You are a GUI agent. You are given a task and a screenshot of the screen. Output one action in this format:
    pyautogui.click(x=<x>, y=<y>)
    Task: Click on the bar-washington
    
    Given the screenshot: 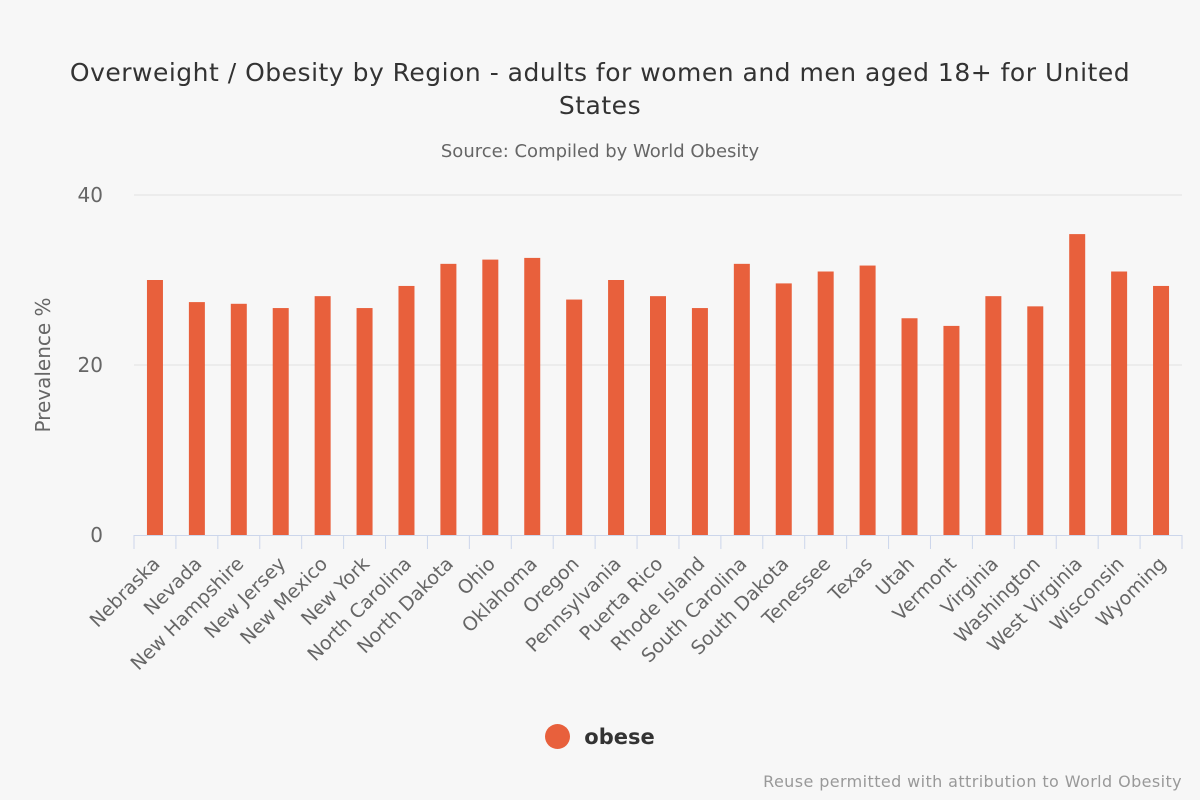 What is the action you would take?
    pyautogui.click(x=1035, y=420)
    